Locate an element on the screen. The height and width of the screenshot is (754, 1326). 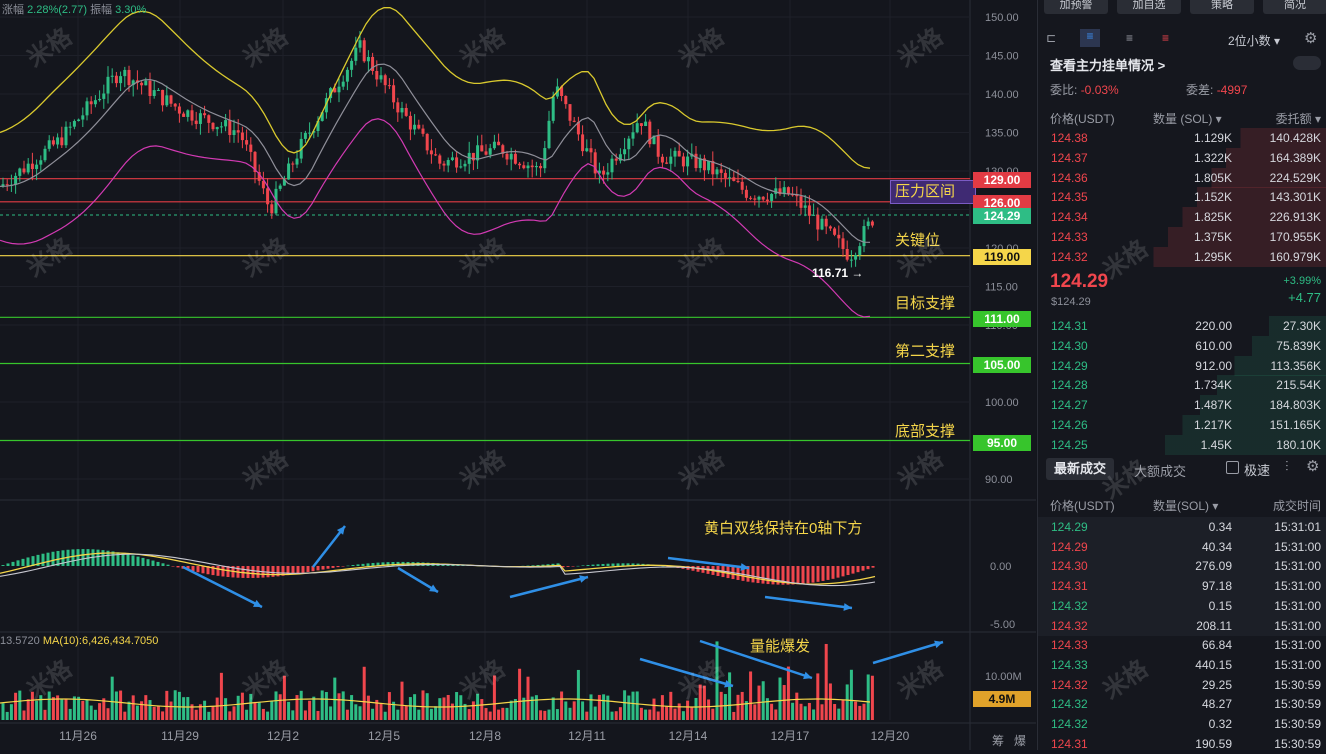
trades-header-qty: 数量(SOL) ▾ is located at coordinates (1186, 506).